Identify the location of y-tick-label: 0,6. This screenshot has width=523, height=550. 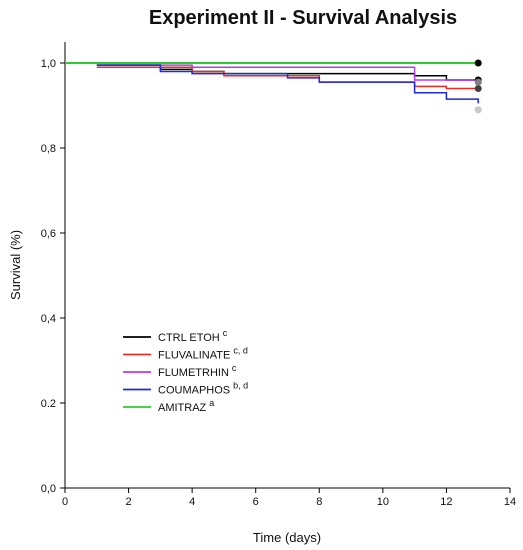
(48, 234).